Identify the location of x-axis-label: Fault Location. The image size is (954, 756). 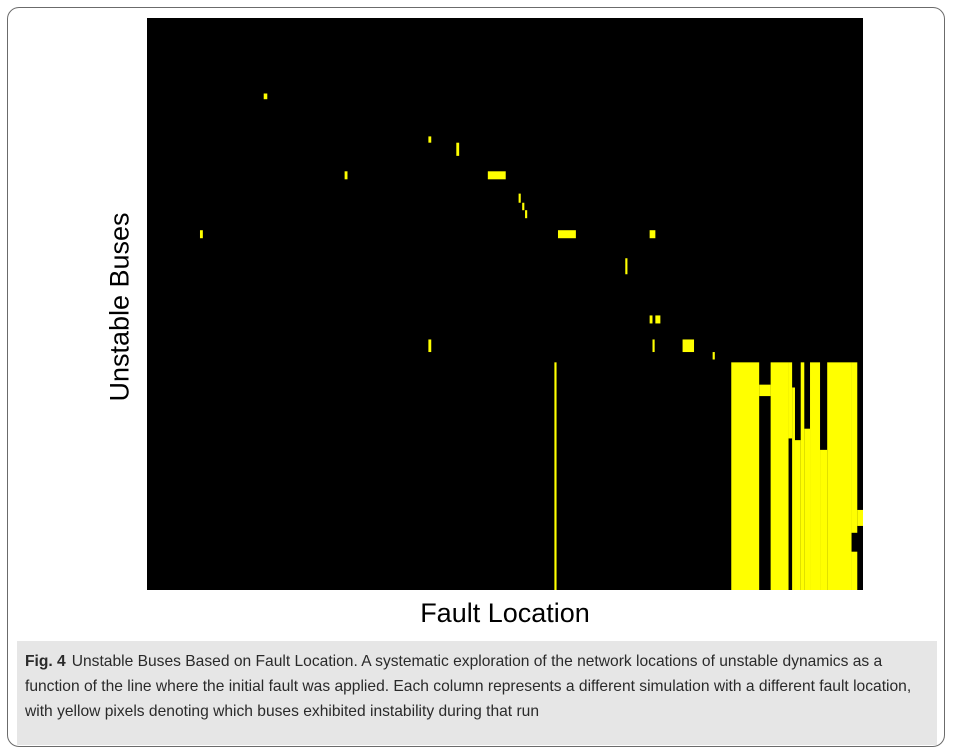
(505, 613).